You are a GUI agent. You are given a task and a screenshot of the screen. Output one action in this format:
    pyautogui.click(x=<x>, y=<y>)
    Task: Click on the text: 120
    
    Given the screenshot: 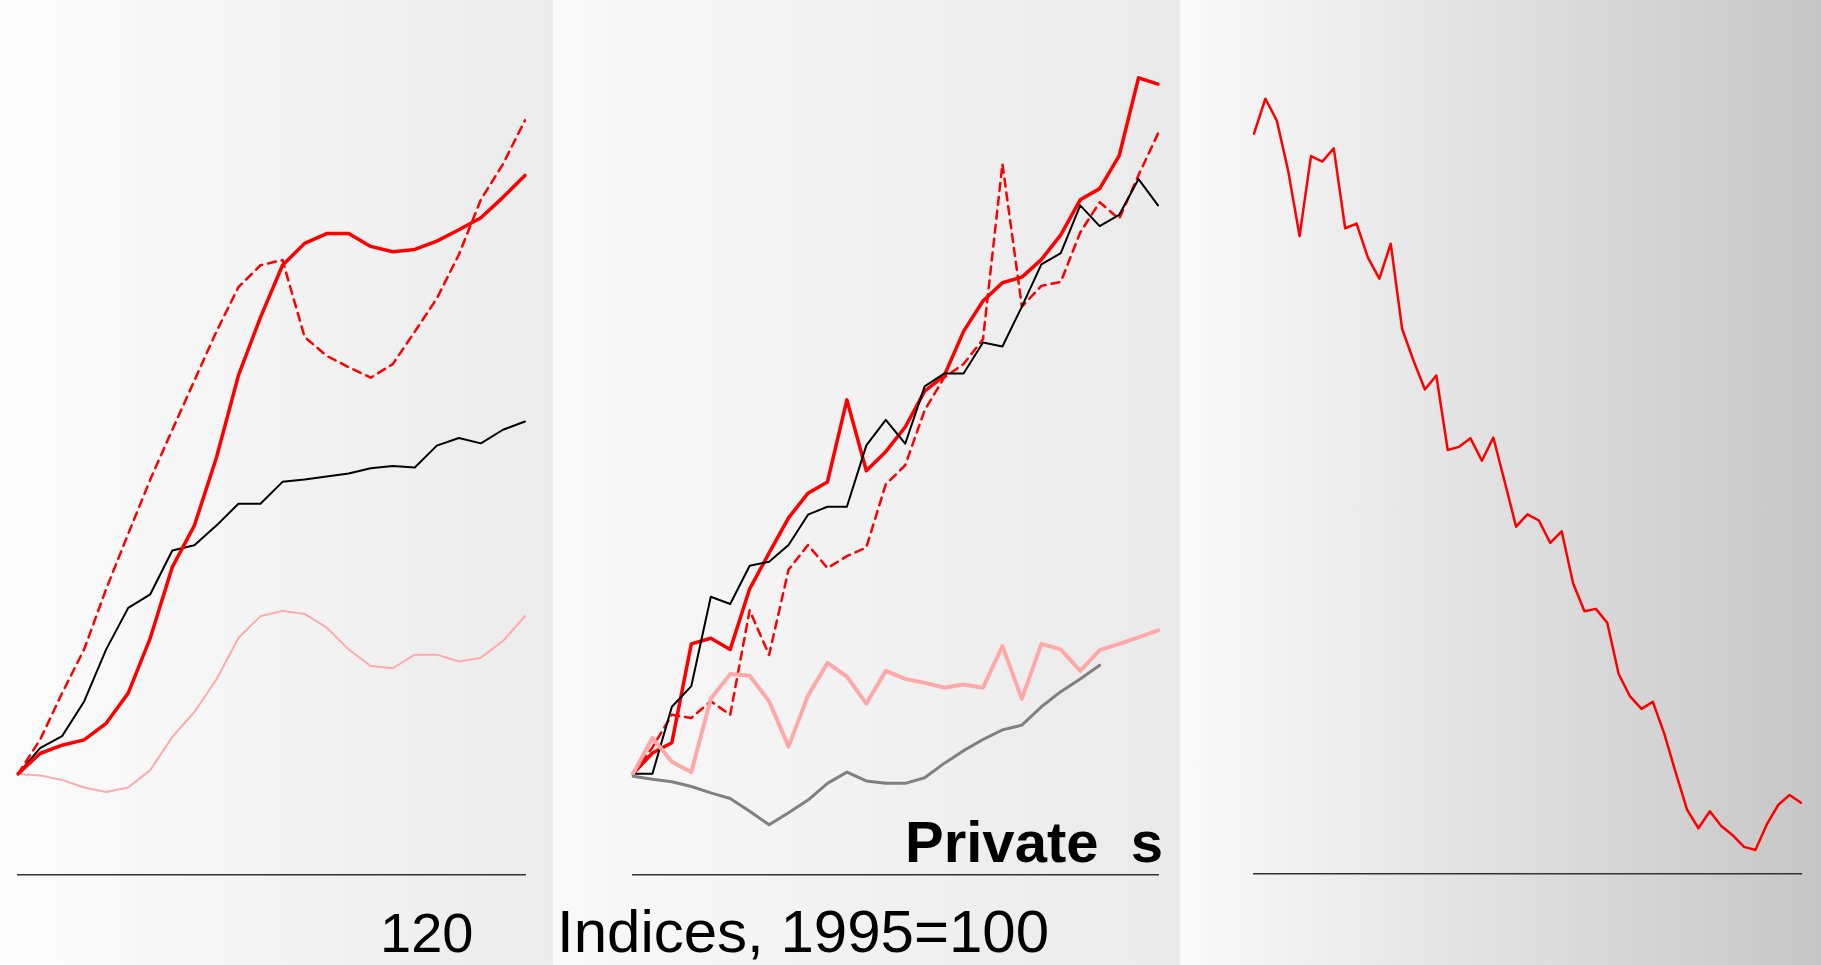 What is the action you would take?
    pyautogui.click(x=427, y=932)
    